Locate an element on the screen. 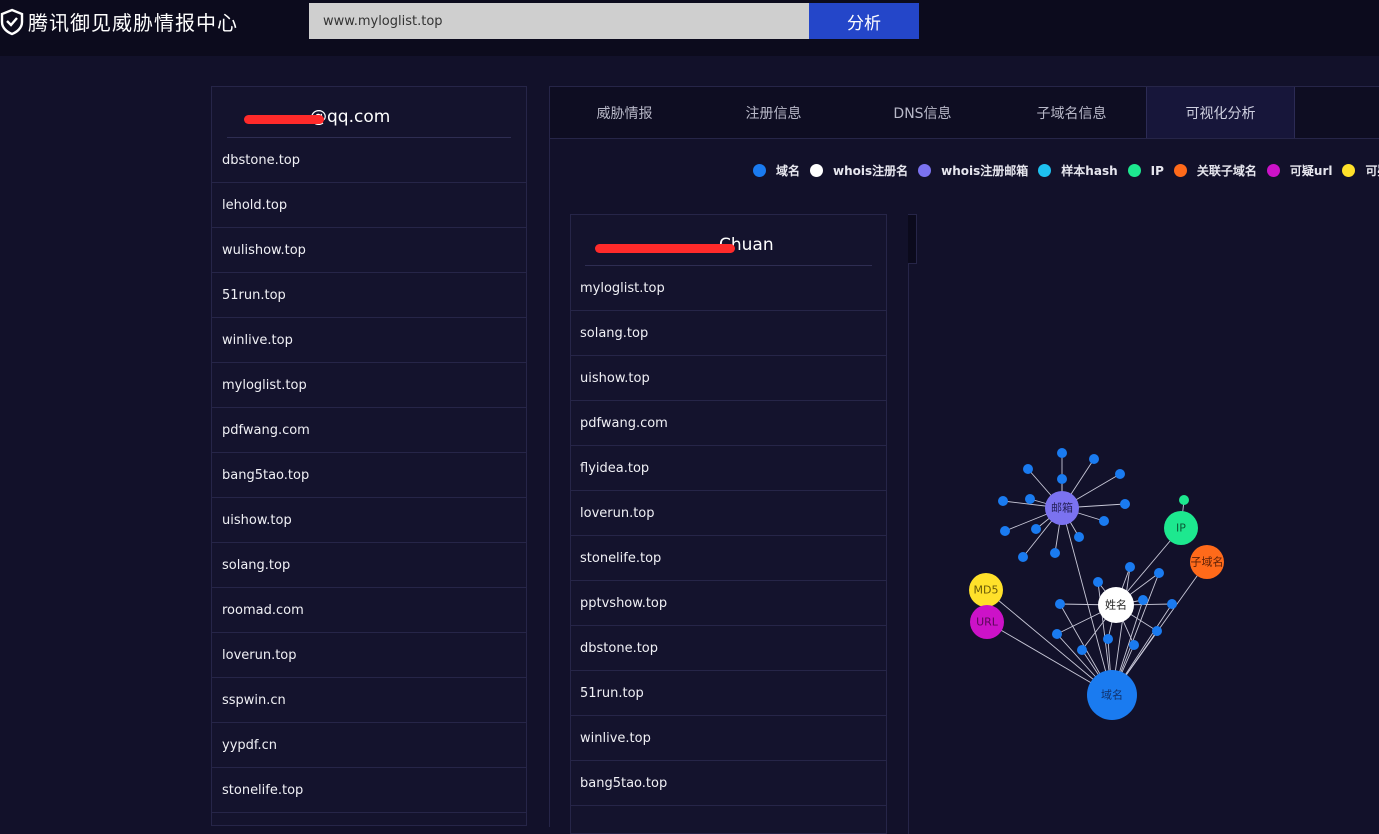 This screenshot has width=1379, height=834. graph-node-label: URL is located at coordinates (987, 622).